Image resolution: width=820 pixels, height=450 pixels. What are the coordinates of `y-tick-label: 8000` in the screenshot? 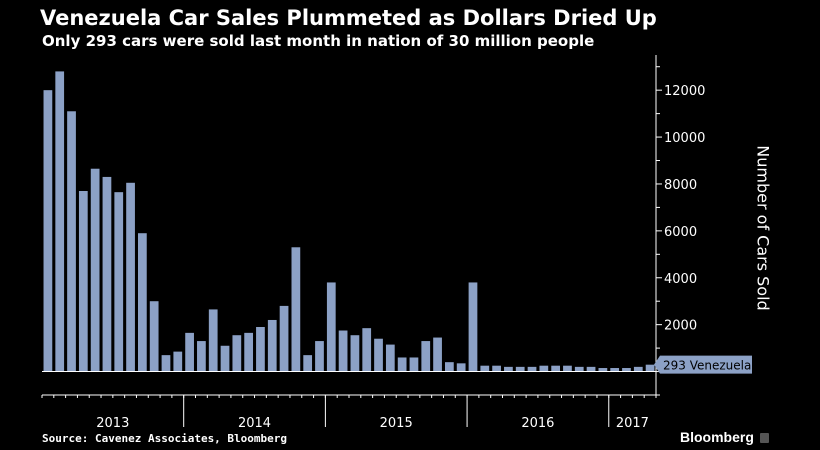 It's located at (680, 185).